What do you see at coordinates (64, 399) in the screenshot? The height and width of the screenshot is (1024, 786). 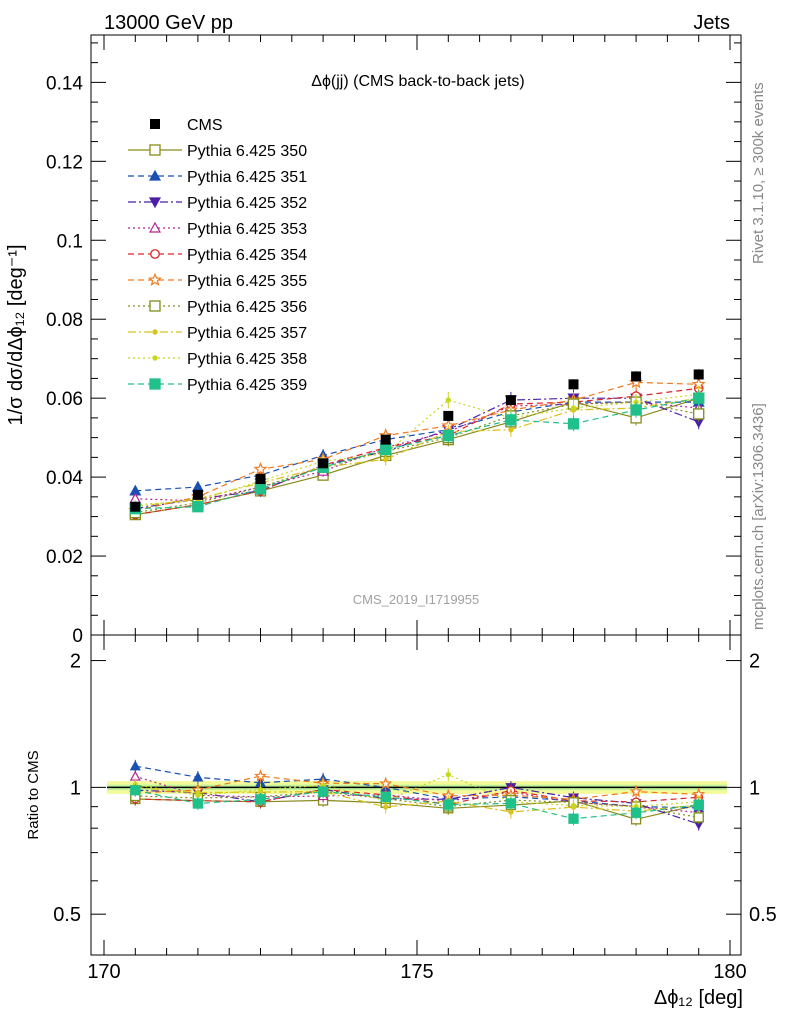 I see `y-tick-label: 0.06` at bounding box center [64, 399].